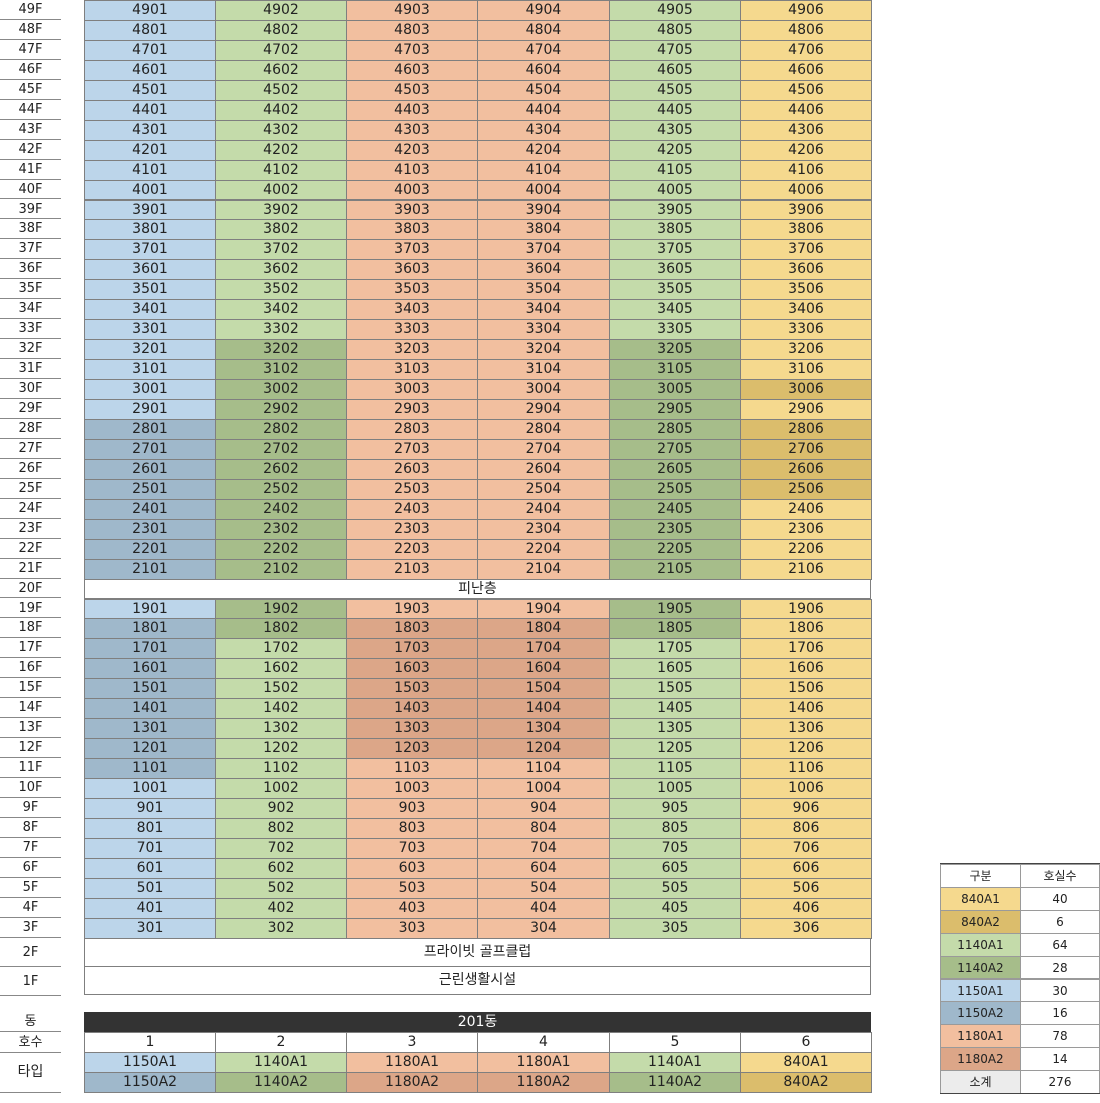  I want to click on unit-cell: 1405, so click(675, 709).